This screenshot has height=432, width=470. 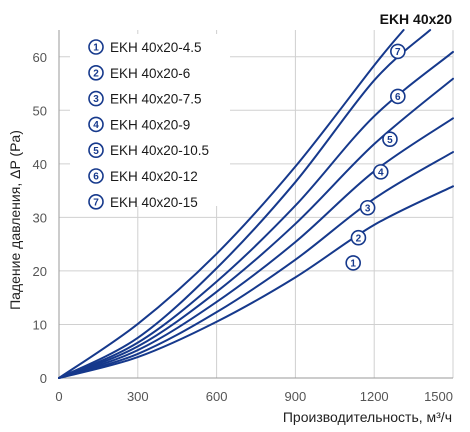 I want to click on x-tick-label: 900, so click(x=296, y=396).